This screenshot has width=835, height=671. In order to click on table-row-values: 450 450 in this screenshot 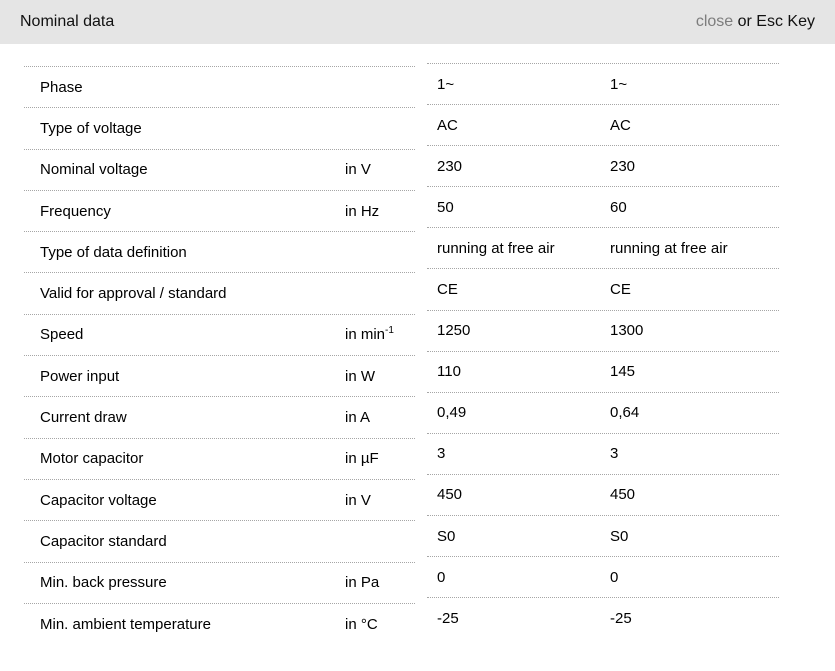, I will do `click(603, 494)`.